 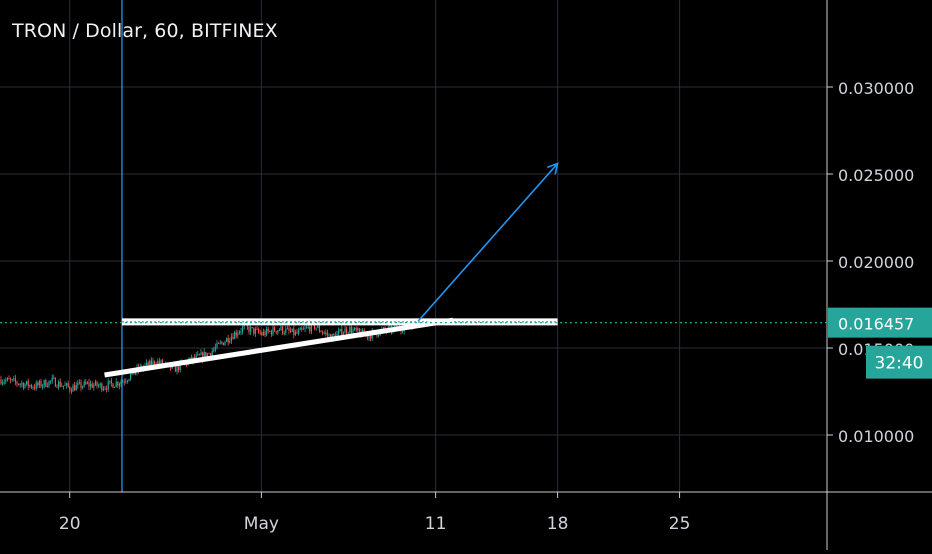 What do you see at coordinates (876, 262) in the screenshot?
I see `y-axis-tick-label: 0.020000` at bounding box center [876, 262].